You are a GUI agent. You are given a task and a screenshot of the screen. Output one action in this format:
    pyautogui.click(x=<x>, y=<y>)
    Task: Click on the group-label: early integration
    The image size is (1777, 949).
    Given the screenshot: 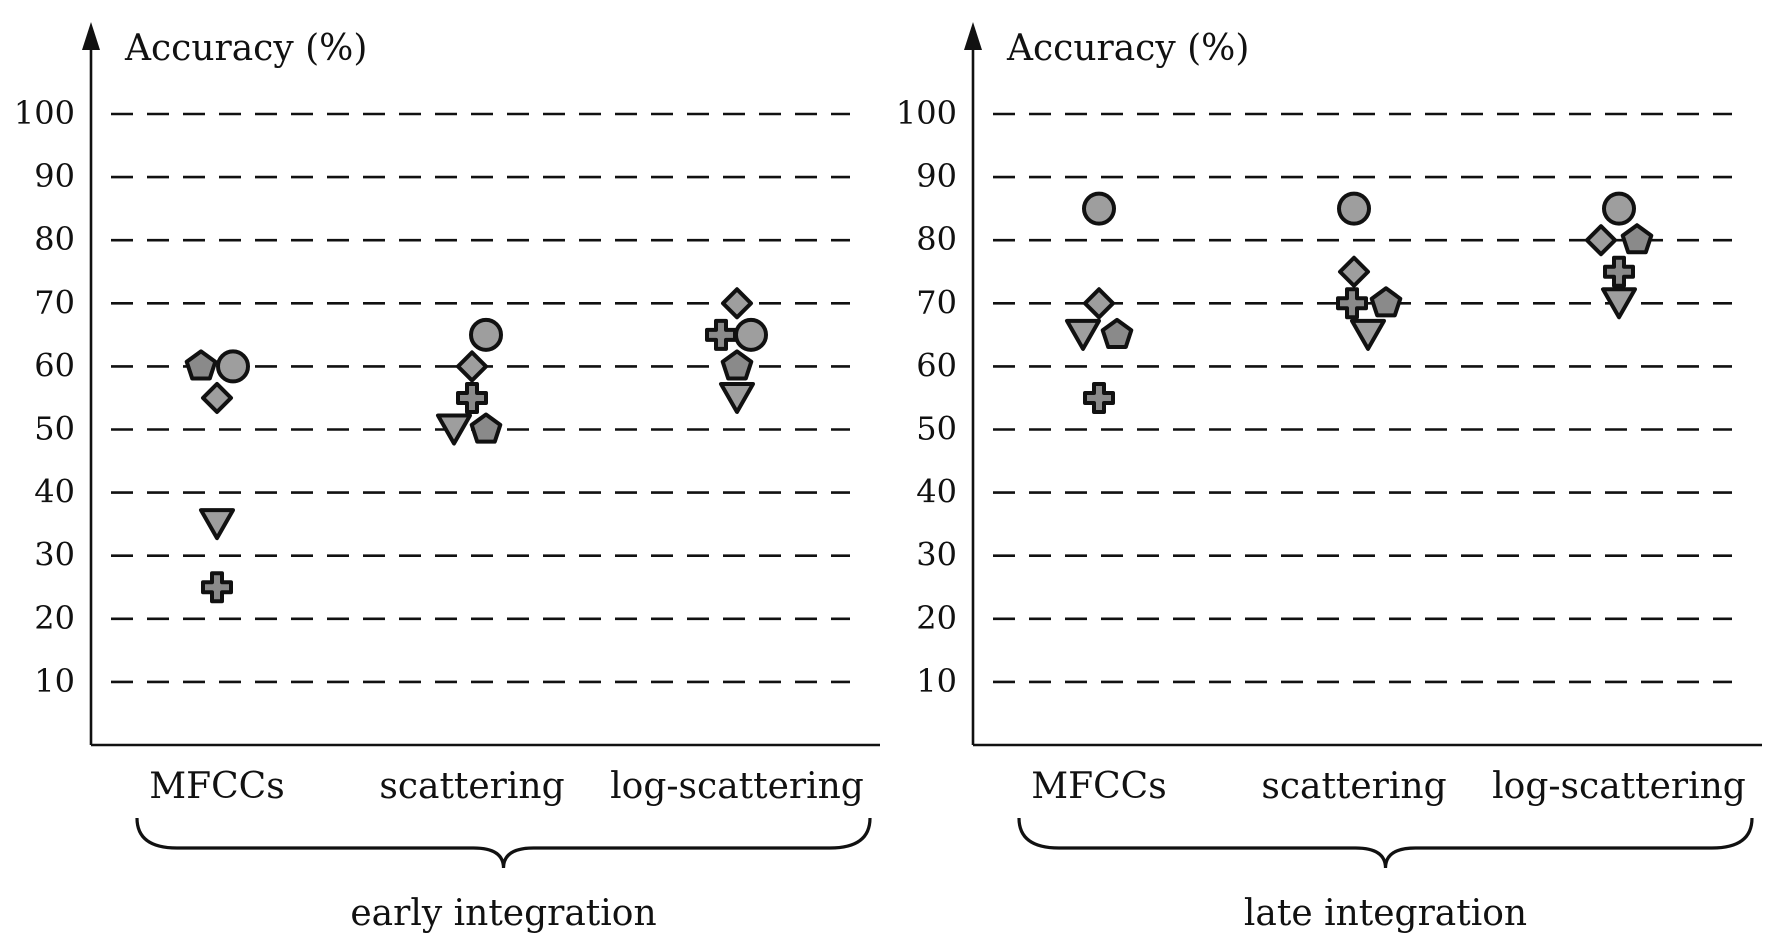 What is the action you would take?
    pyautogui.click(x=503, y=913)
    